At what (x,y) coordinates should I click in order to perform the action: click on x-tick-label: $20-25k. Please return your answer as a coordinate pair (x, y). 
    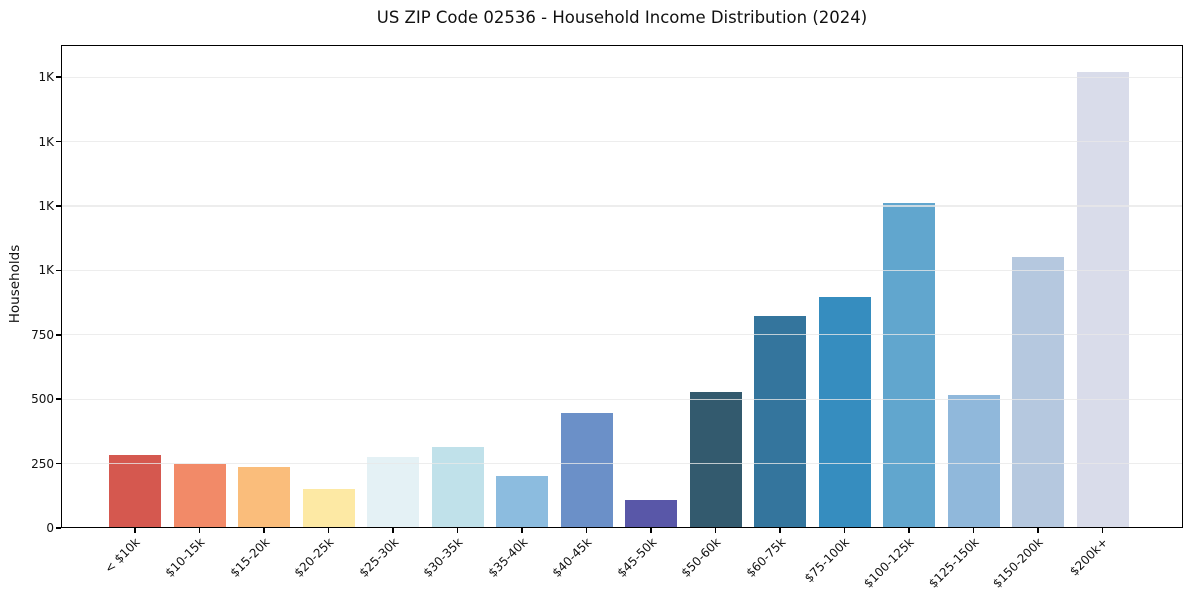
    Looking at the image, I should click on (314, 557).